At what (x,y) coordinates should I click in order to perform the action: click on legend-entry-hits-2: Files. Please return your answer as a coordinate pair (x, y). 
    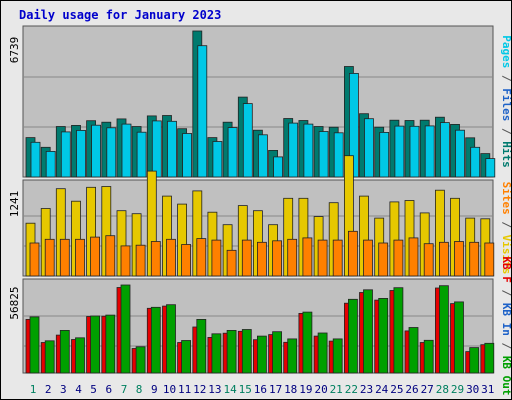
    Looking at the image, I should click on (505, 104).